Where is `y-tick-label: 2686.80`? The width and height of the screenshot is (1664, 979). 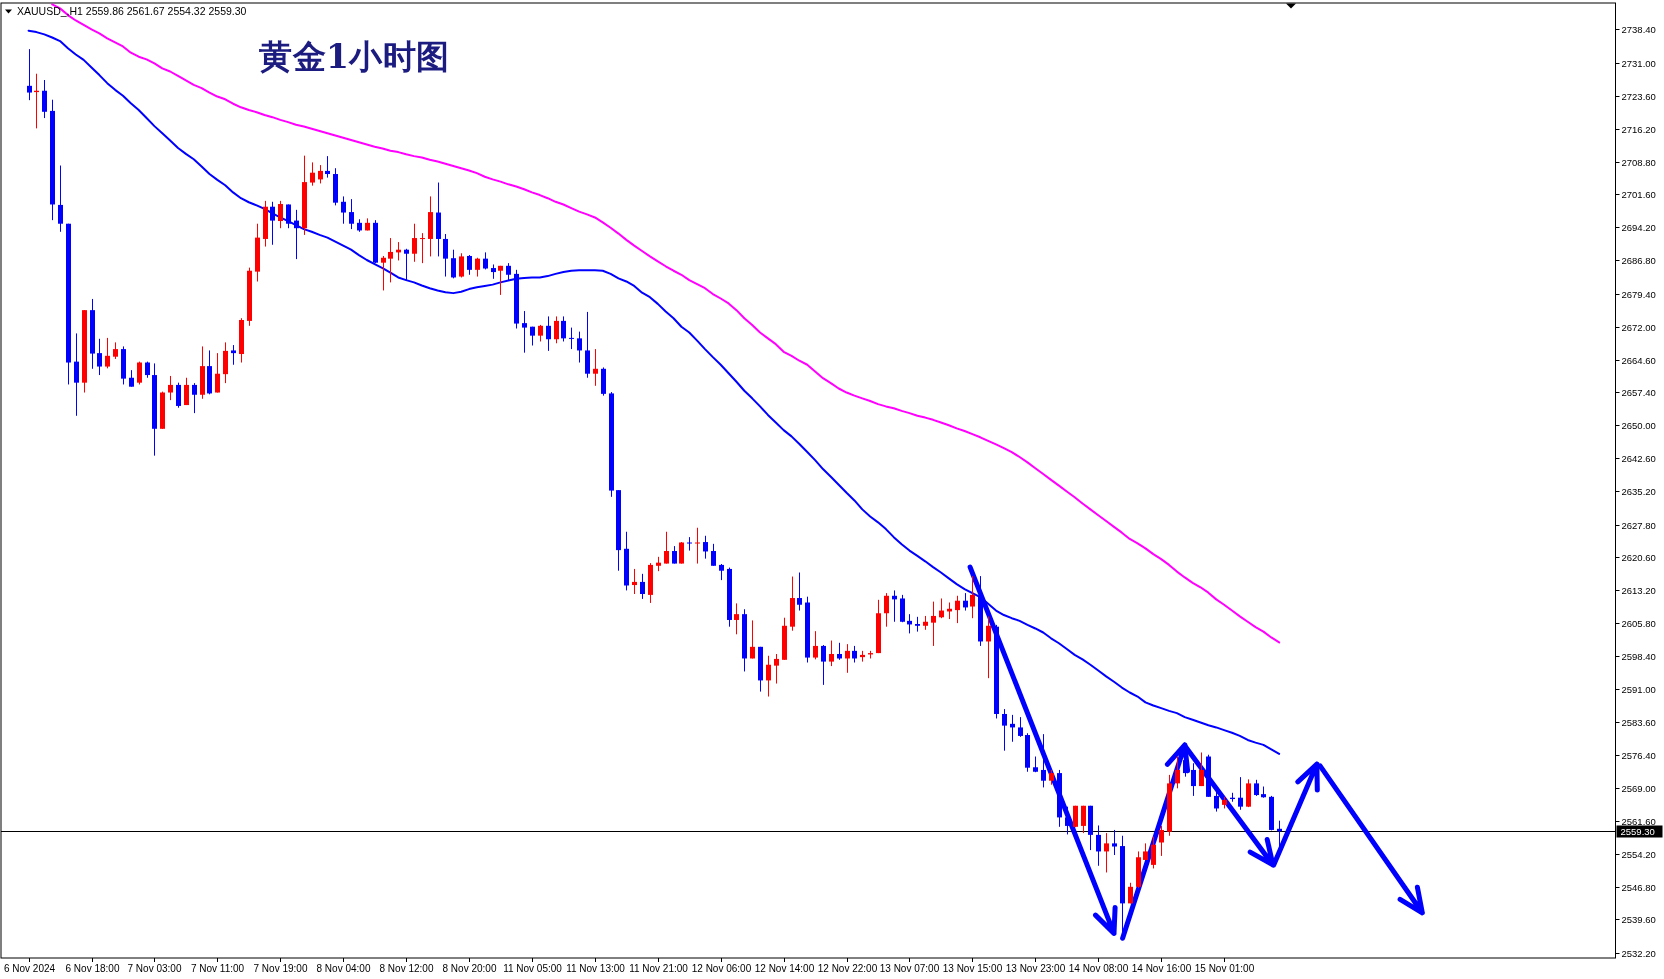 y-tick-label: 2686.80 is located at coordinates (1638, 260).